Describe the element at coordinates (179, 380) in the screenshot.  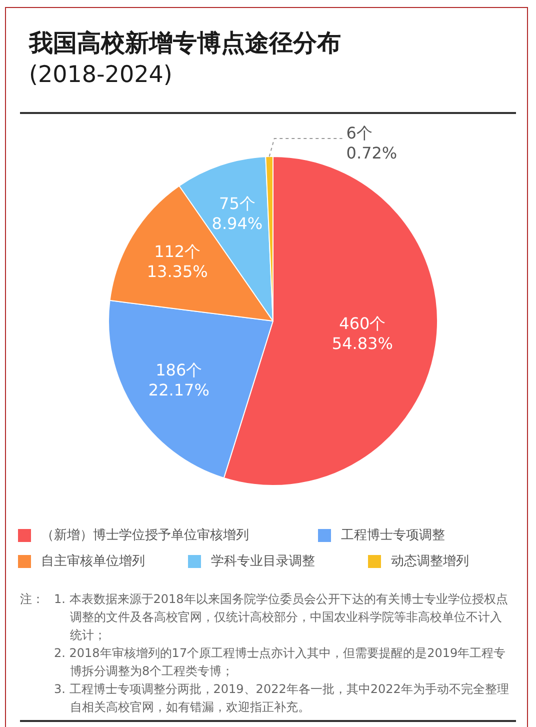
I see `data-label: 186个 22.17%` at that location.